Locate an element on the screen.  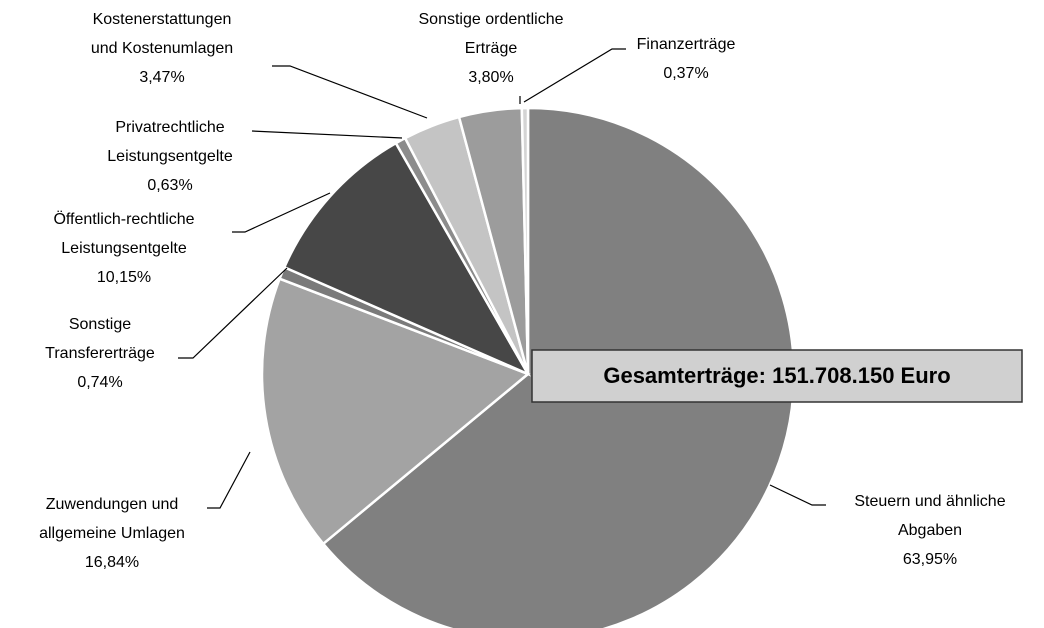
value-label: 16,84% is located at coordinates (112, 562).